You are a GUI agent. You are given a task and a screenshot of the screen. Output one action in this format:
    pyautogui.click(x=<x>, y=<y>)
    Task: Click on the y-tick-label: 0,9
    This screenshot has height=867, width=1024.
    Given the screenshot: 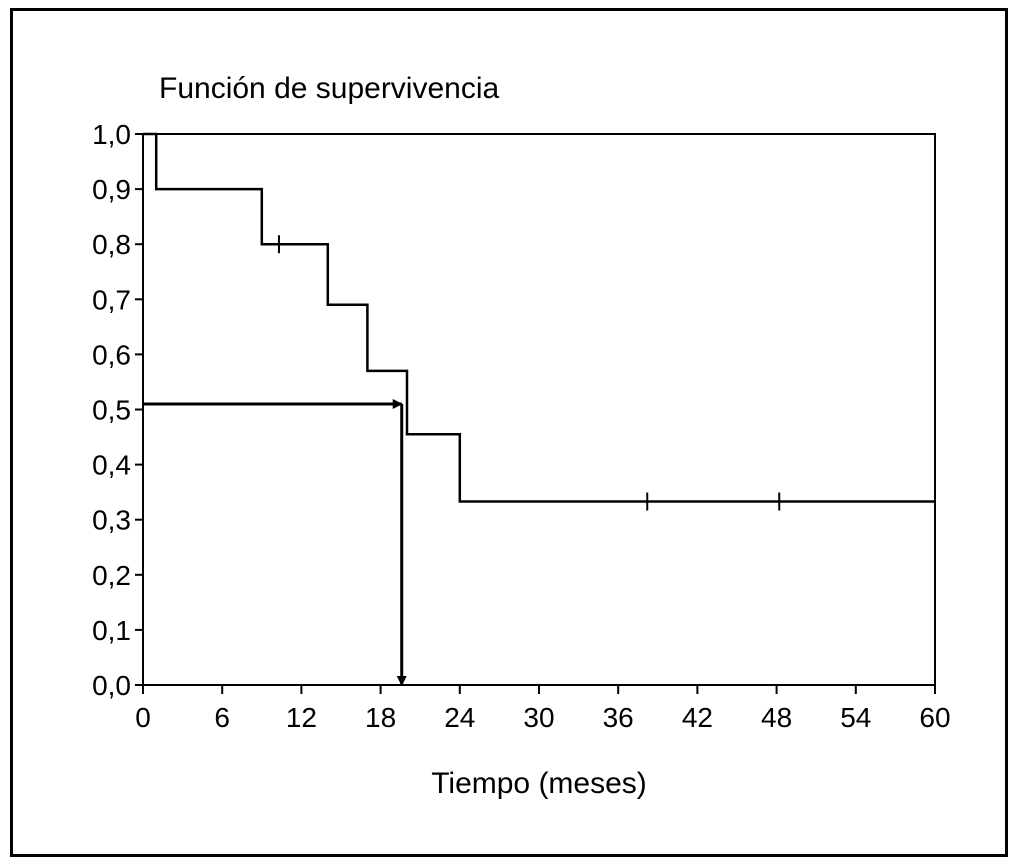 What is the action you would take?
    pyautogui.click(x=111, y=189)
    